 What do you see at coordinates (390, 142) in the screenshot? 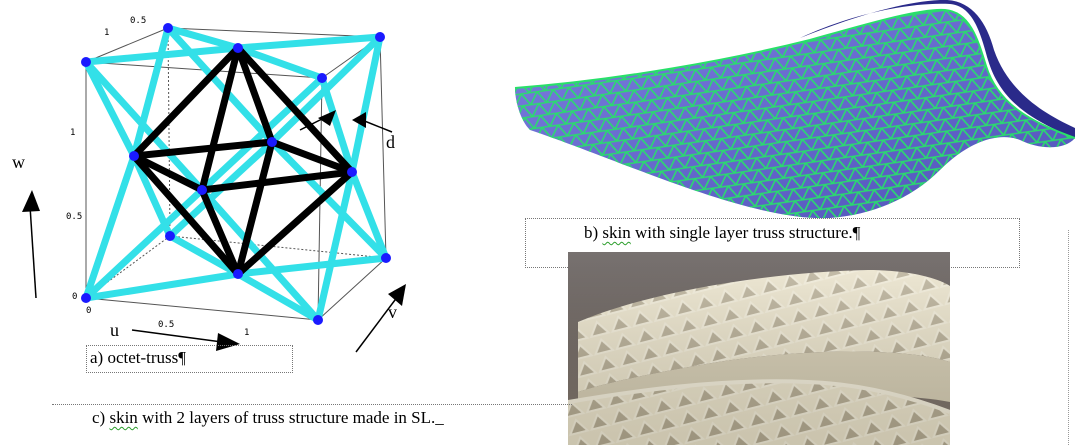
I see `label-d: d` at bounding box center [390, 142].